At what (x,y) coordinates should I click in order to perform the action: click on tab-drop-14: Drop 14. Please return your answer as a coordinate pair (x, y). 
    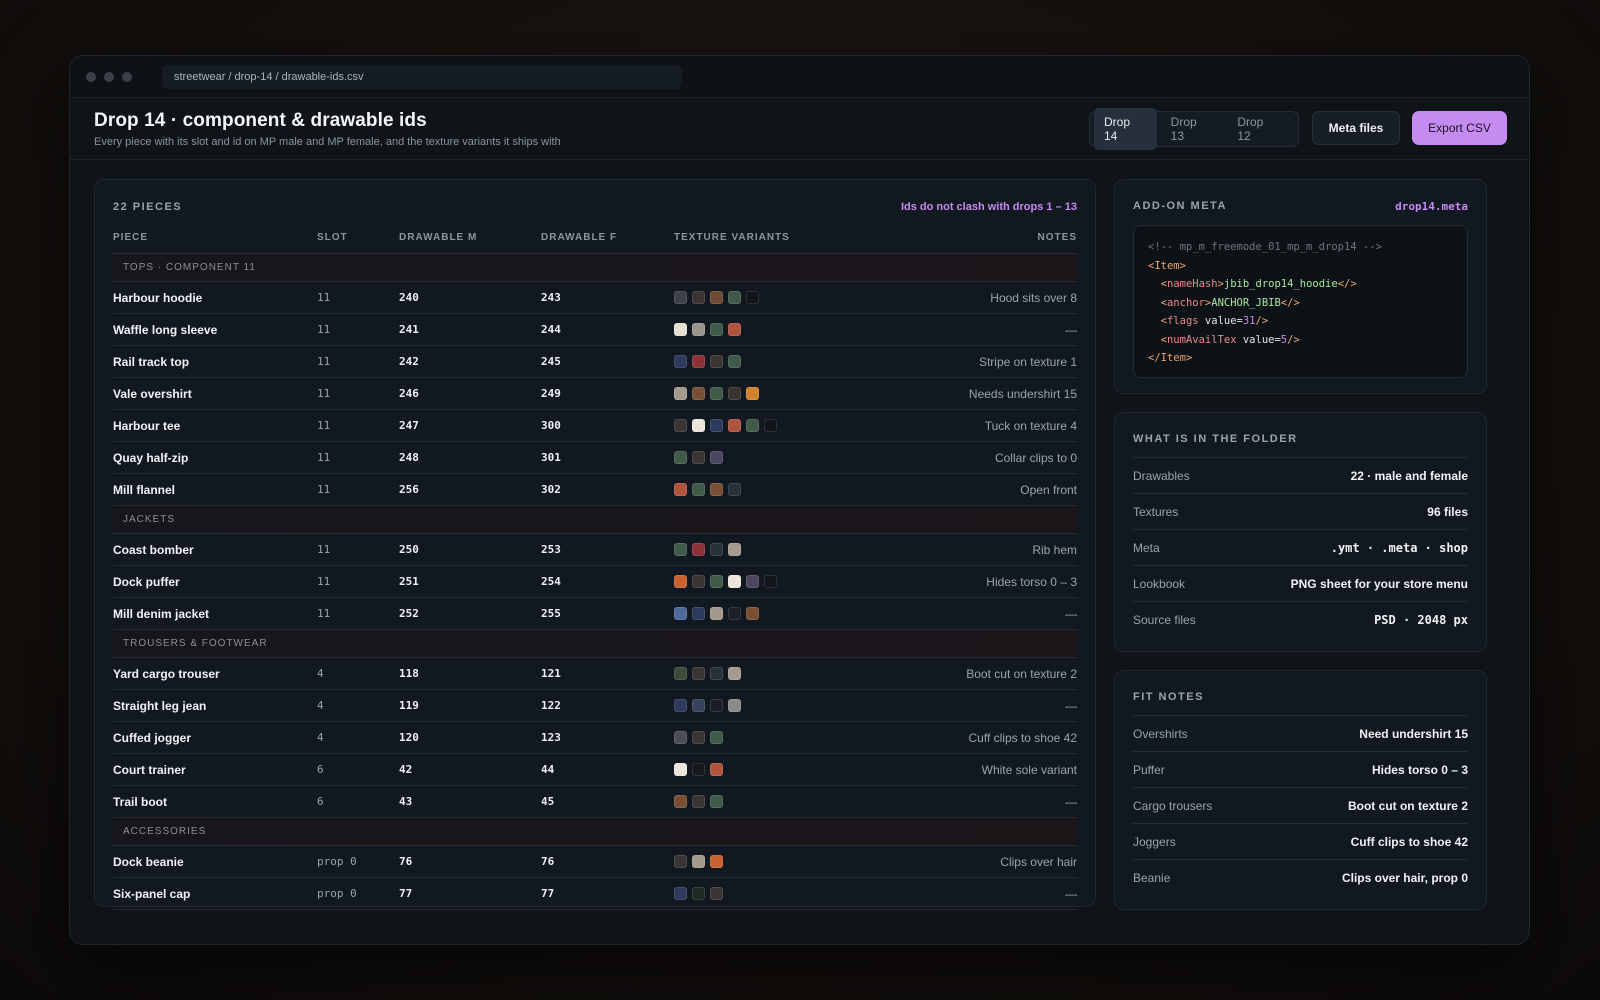
    Looking at the image, I should click on (1125, 129).